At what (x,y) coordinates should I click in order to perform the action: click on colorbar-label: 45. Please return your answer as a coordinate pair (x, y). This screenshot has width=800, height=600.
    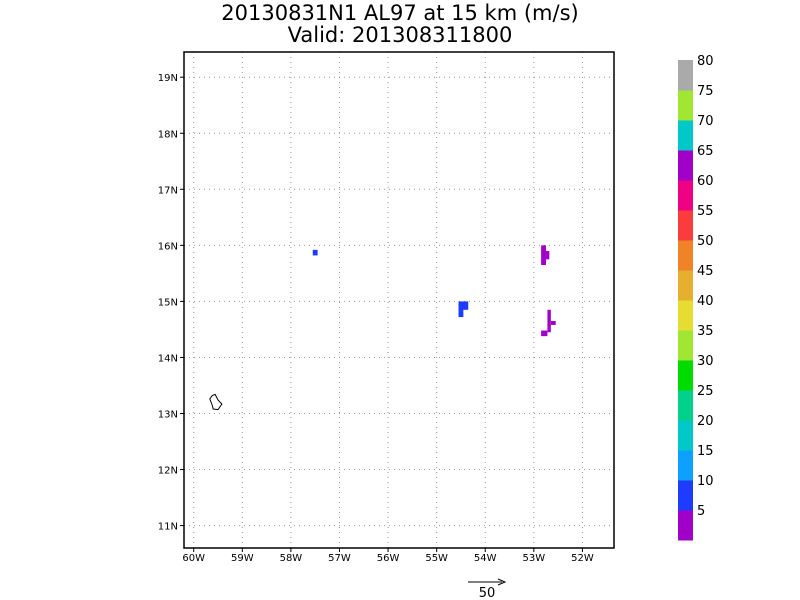
    Looking at the image, I should click on (705, 271).